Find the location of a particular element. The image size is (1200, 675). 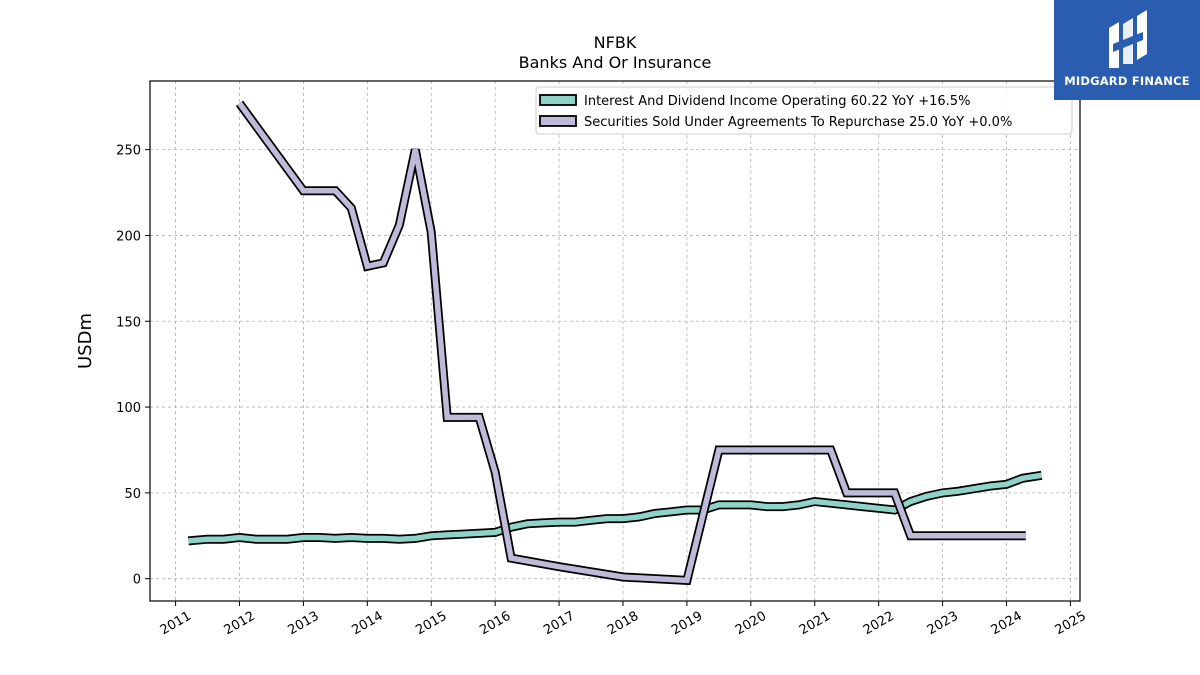

y-axis-label: USDm is located at coordinates (85, 341).